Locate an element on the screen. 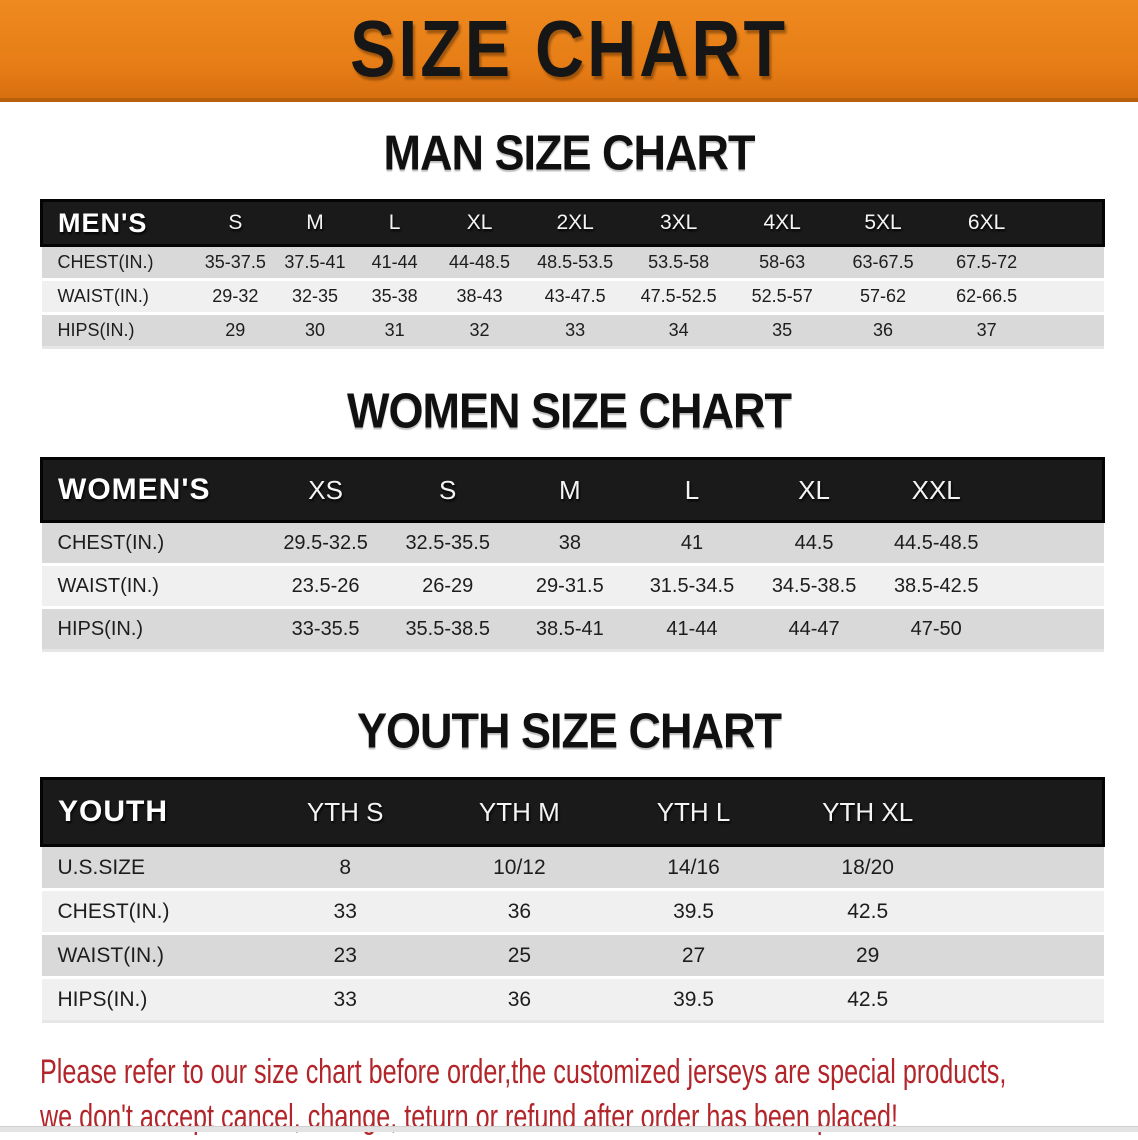  value-cell: 29-31.5 is located at coordinates (569, 586).